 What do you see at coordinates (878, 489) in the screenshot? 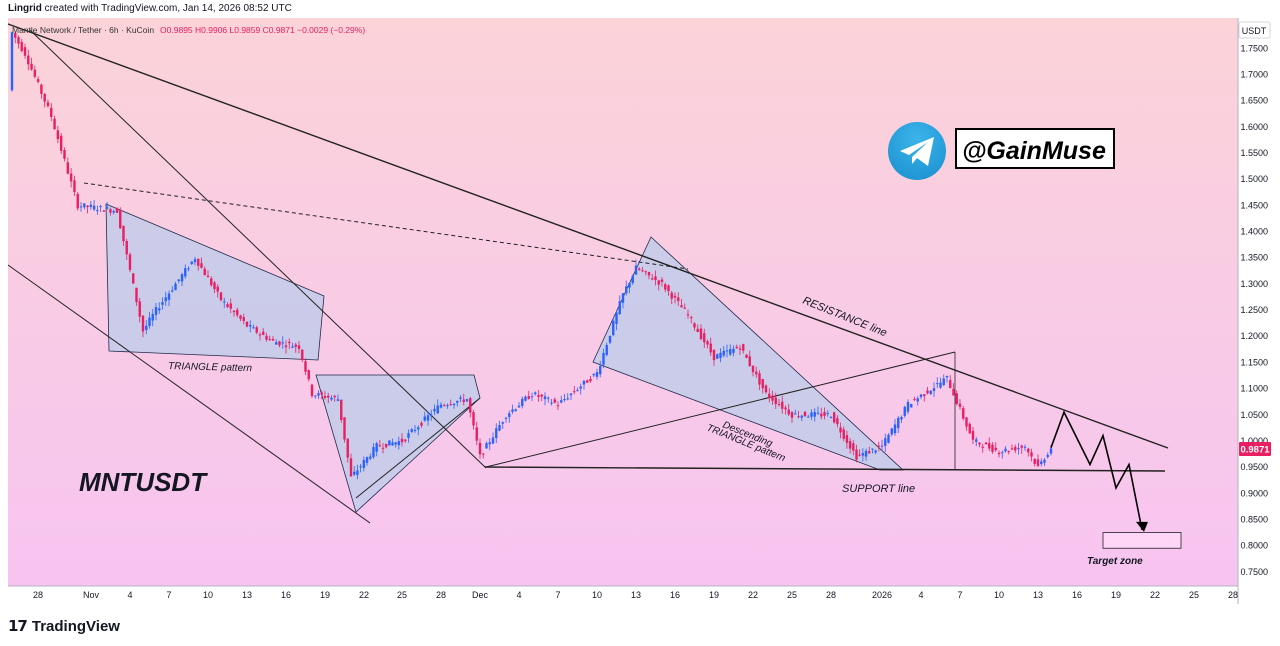
I see `support-label: SUPPORT line` at bounding box center [878, 489].